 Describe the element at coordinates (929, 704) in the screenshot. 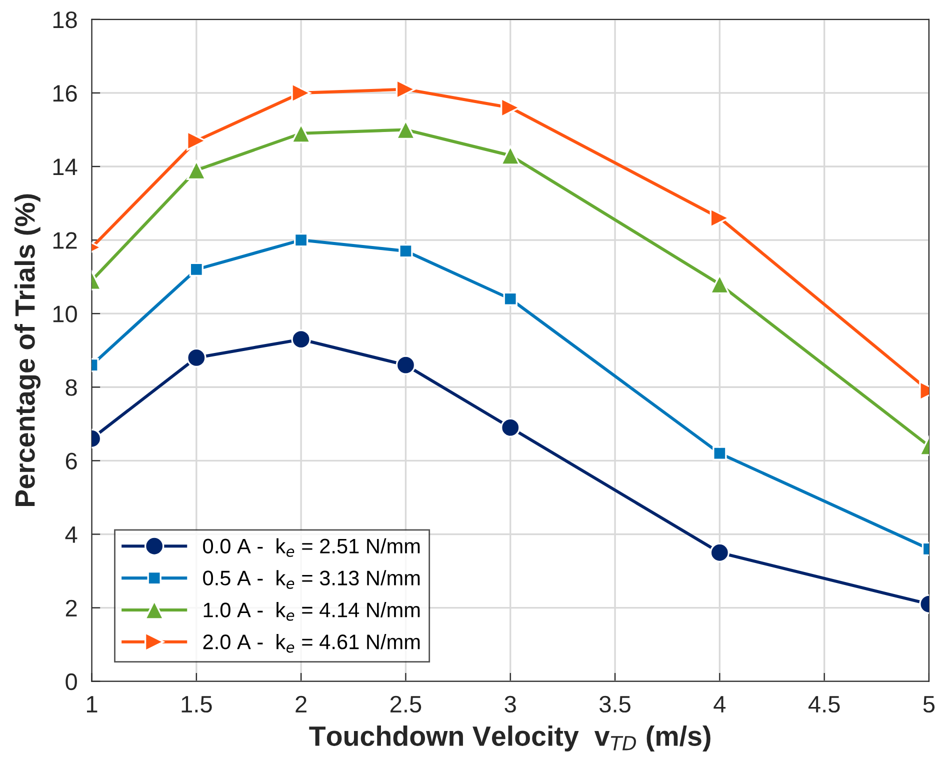

I see `x-tick-label: 5` at that location.